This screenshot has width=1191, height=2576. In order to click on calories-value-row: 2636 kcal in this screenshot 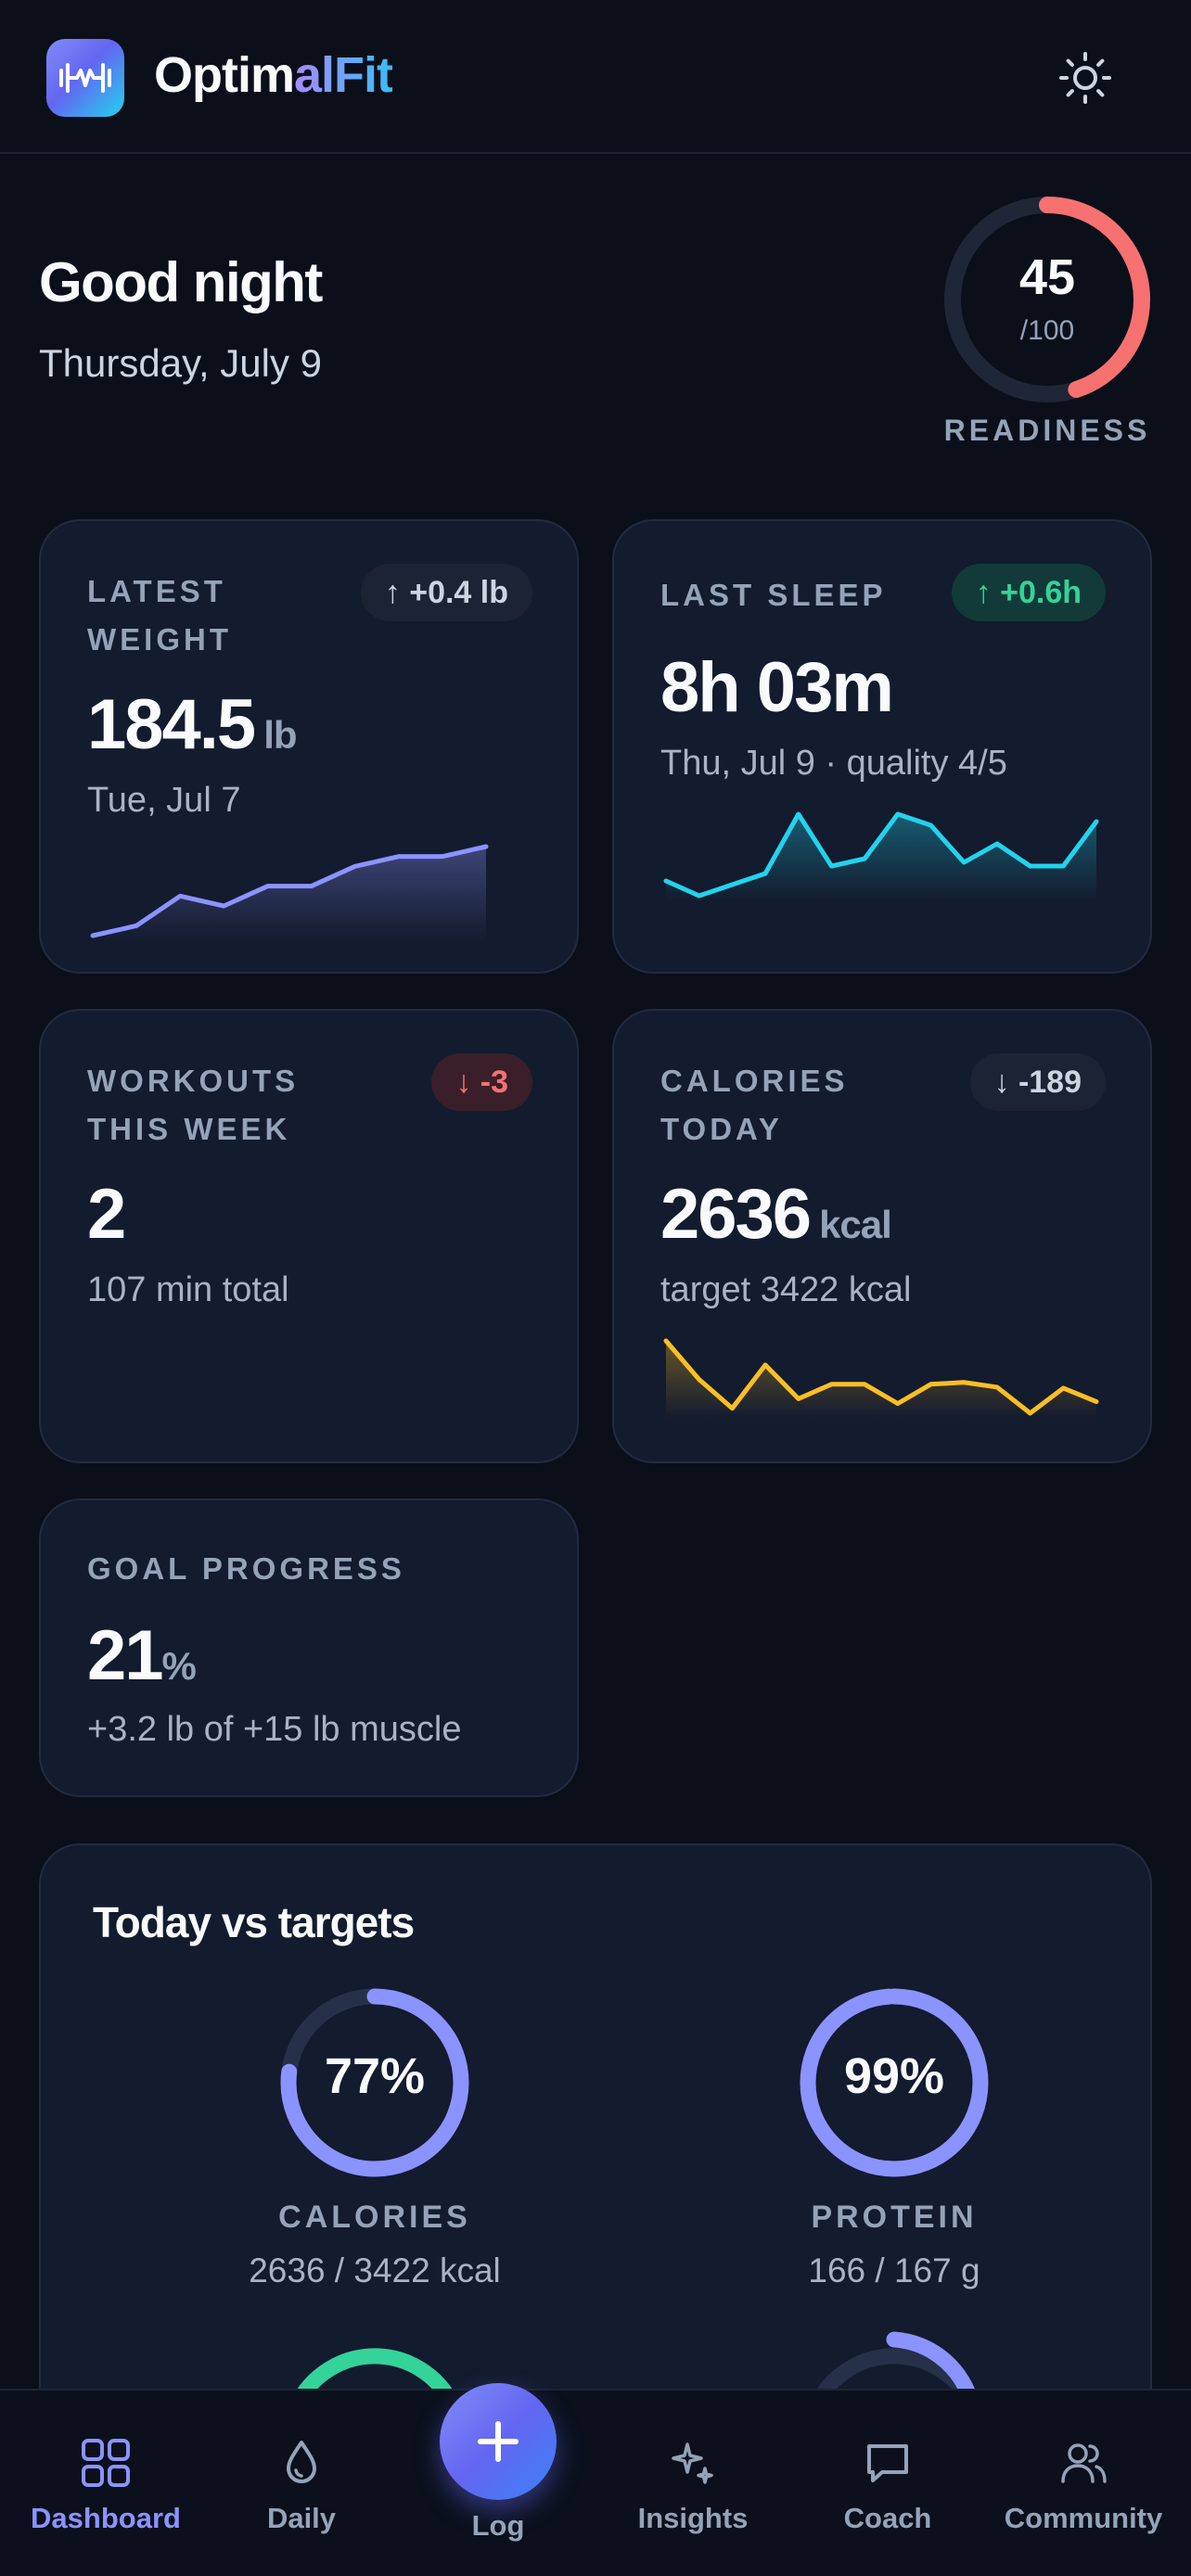, I will do `click(776, 1214)`.